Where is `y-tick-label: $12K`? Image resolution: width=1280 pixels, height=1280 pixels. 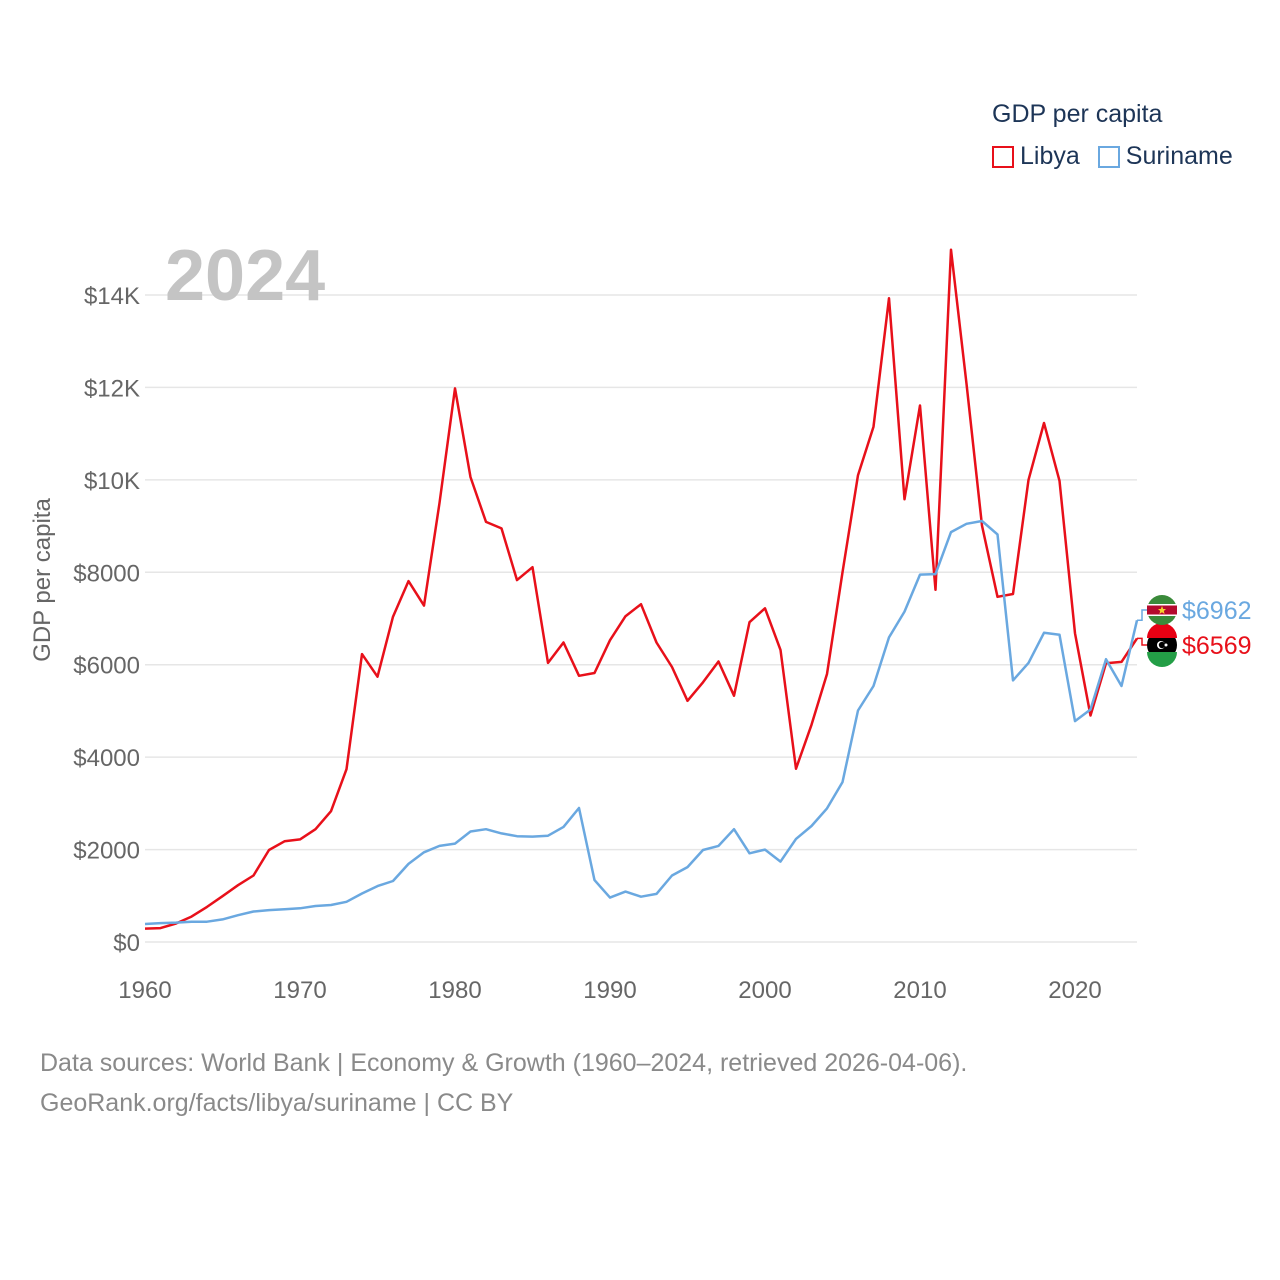 y-tick-label: $12K is located at coordinates (112, 388).